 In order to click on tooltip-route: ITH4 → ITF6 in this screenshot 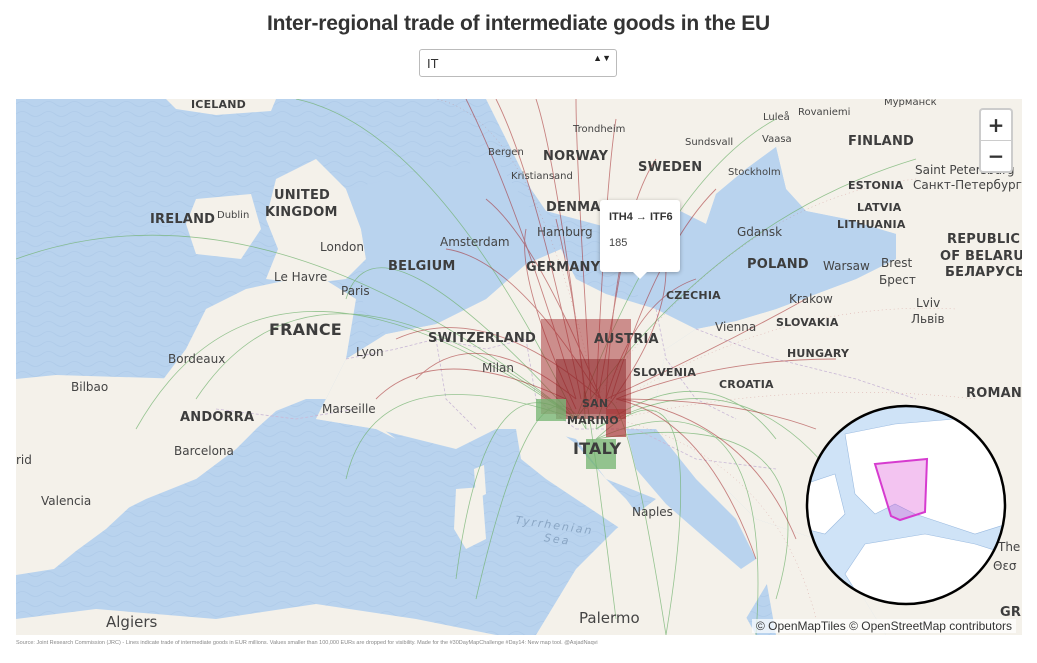, I will do `click(641, 217)`.